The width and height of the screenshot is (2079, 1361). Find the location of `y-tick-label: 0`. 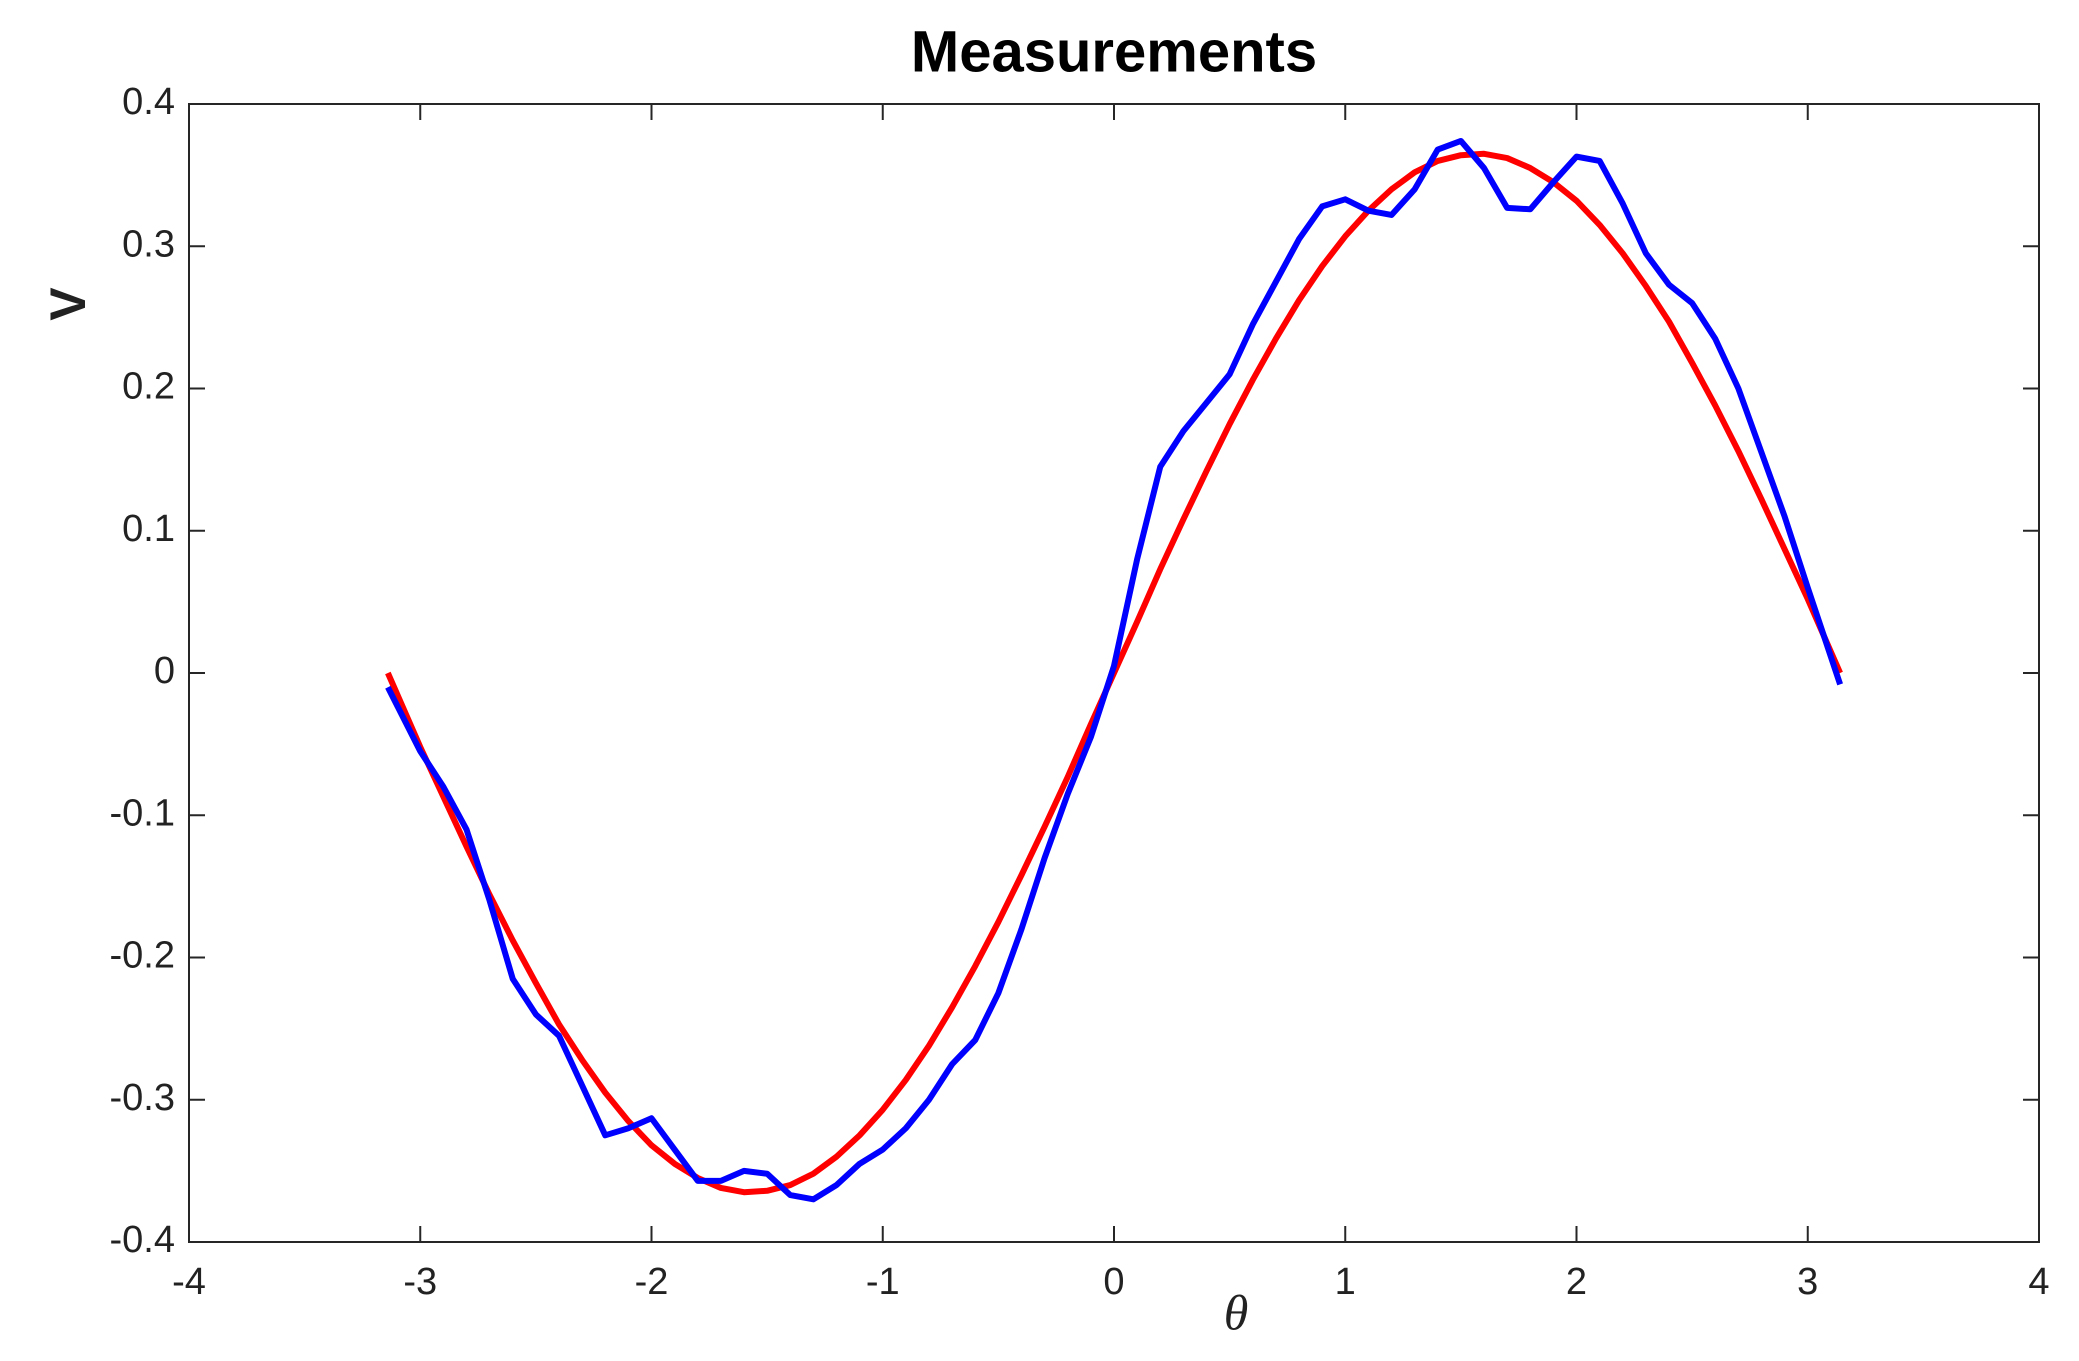

y-tick-label: 0 is located at coordinates (164, 671).